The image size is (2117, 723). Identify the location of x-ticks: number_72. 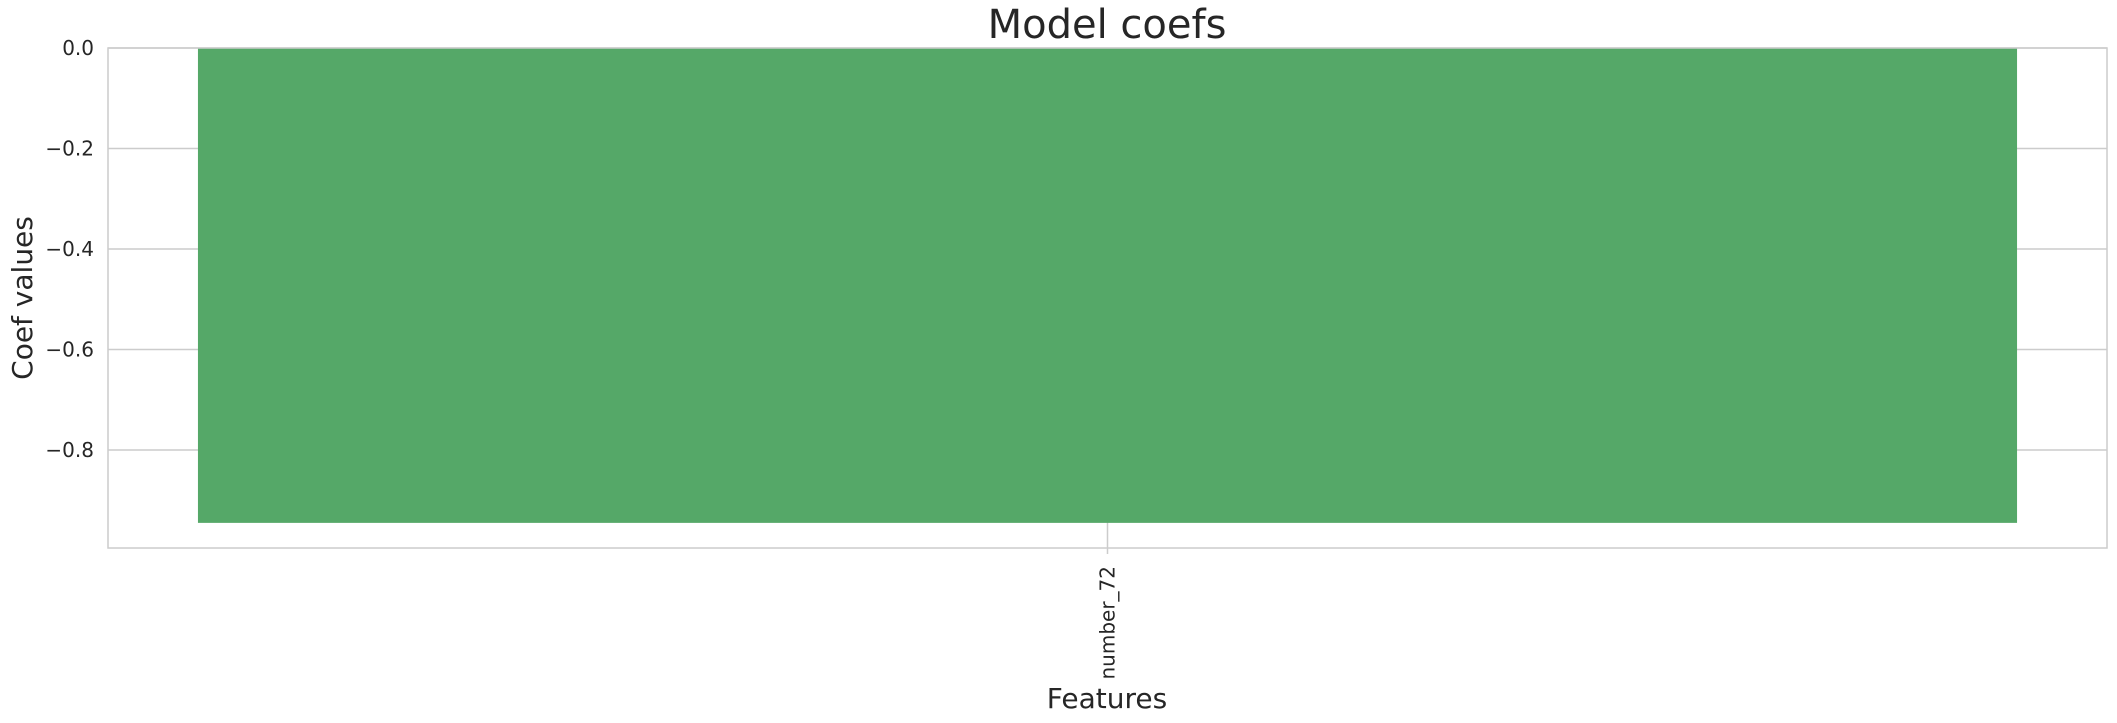
(1108, 614).